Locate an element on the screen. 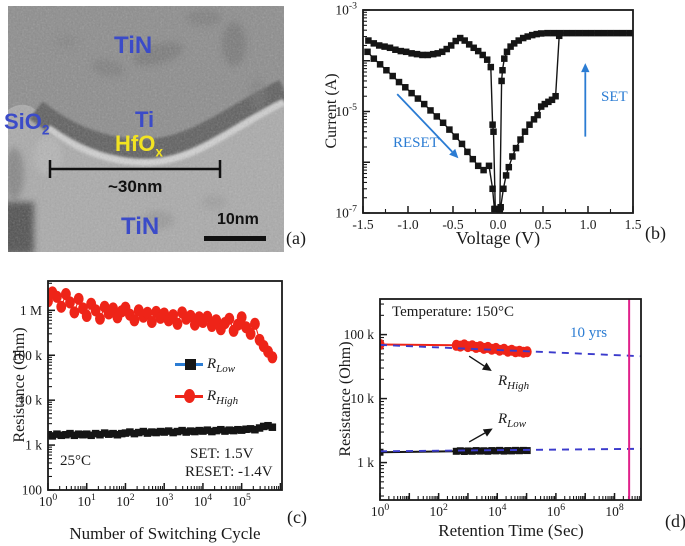 The width and height of the screenshot is (685, 546). scale-bar is located at coordinates (235, 238).